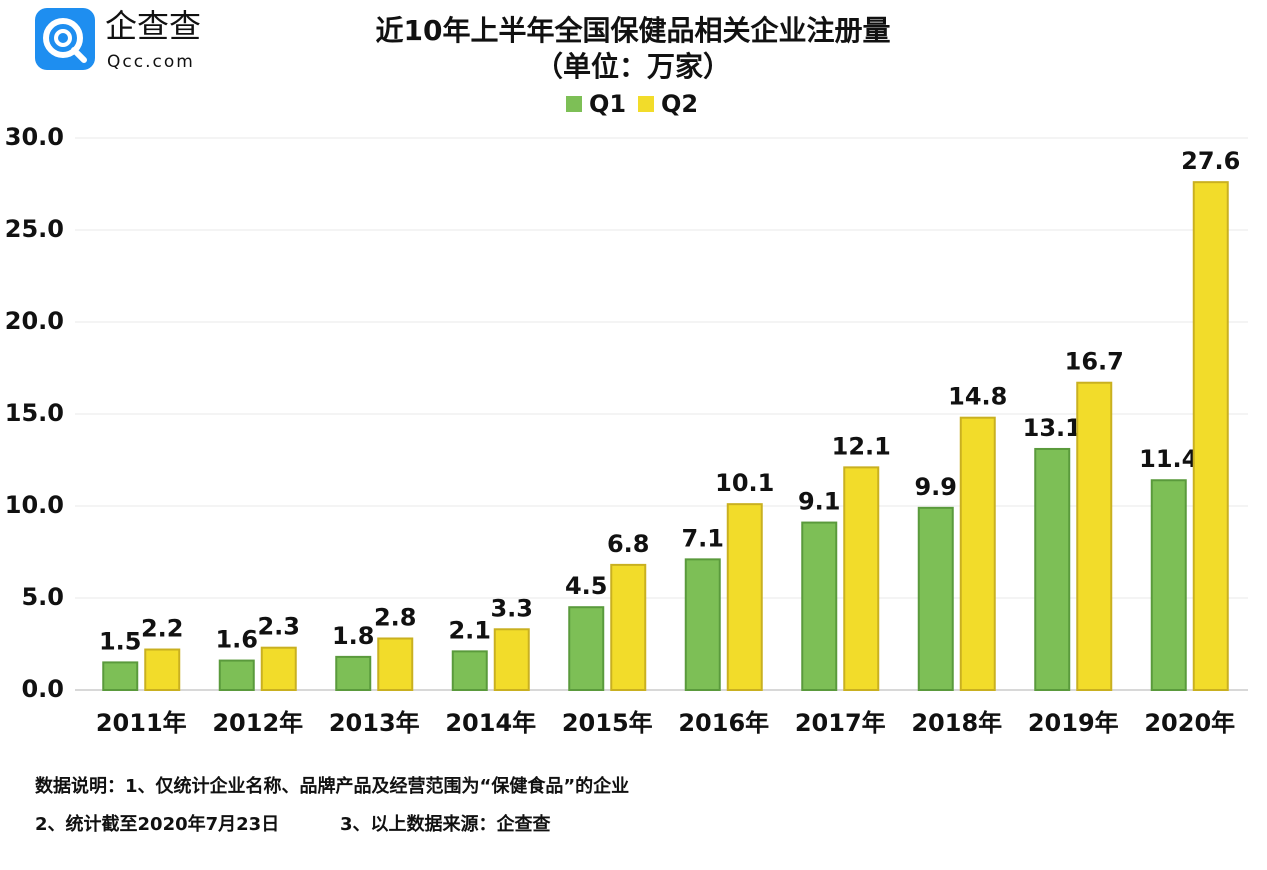 Image resolution: width=1267 pixels, height=870 pixels. Describe the element at coordinates (34, 505) in the screenshot. I see `y-tick-label: 10.0` at that location.